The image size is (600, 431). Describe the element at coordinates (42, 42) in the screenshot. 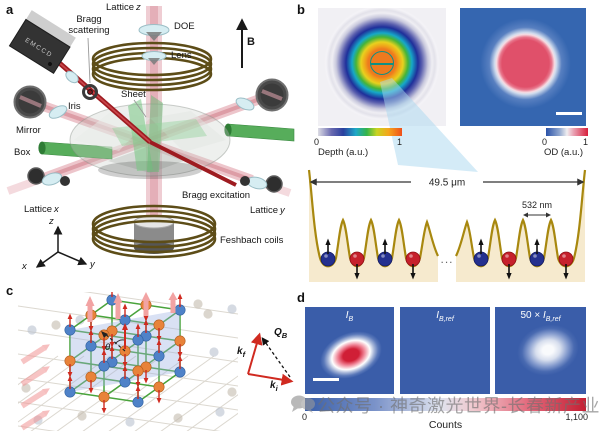

I see `emccd-camera: EMCCD` at that location.